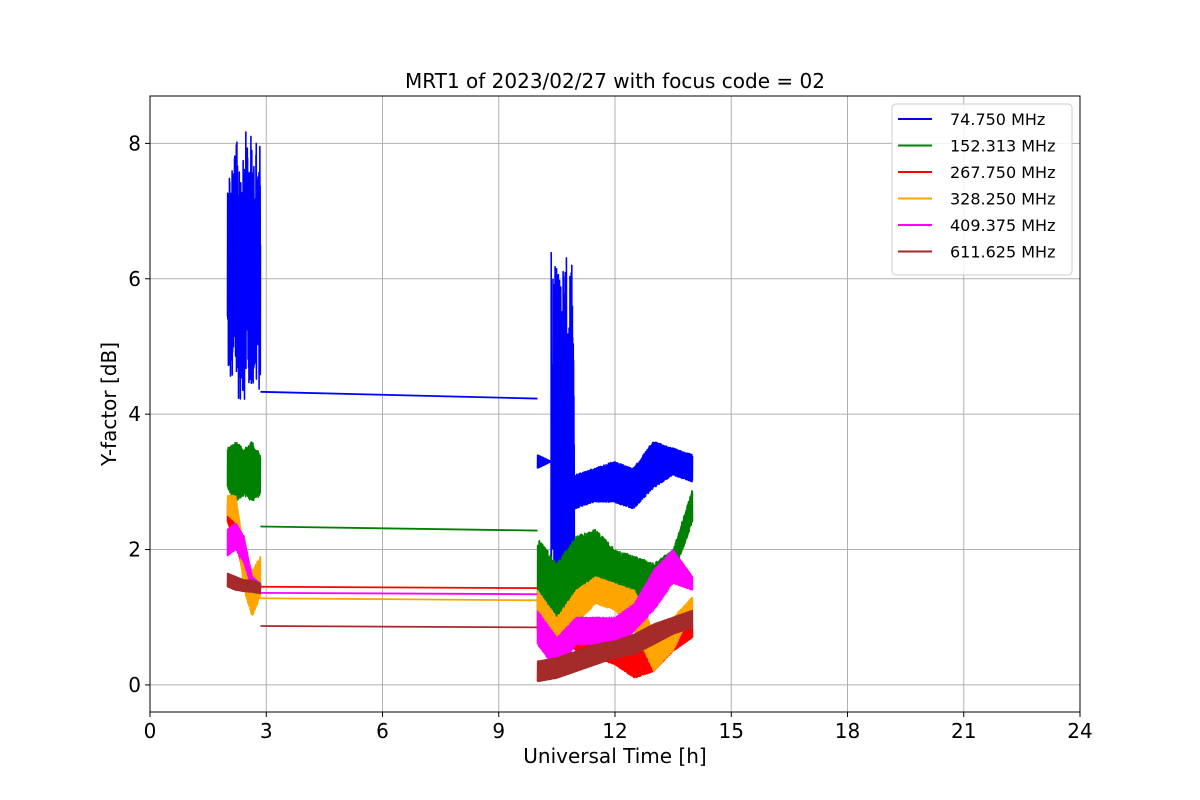  I want to click on x-tick-label: 0, so click(150, 731).